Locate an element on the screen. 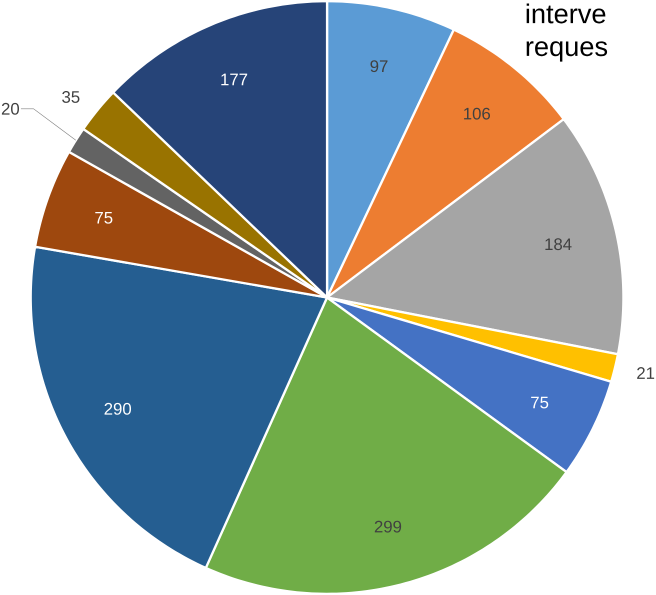  data-label: 290 is located at coordinates (118, 408).